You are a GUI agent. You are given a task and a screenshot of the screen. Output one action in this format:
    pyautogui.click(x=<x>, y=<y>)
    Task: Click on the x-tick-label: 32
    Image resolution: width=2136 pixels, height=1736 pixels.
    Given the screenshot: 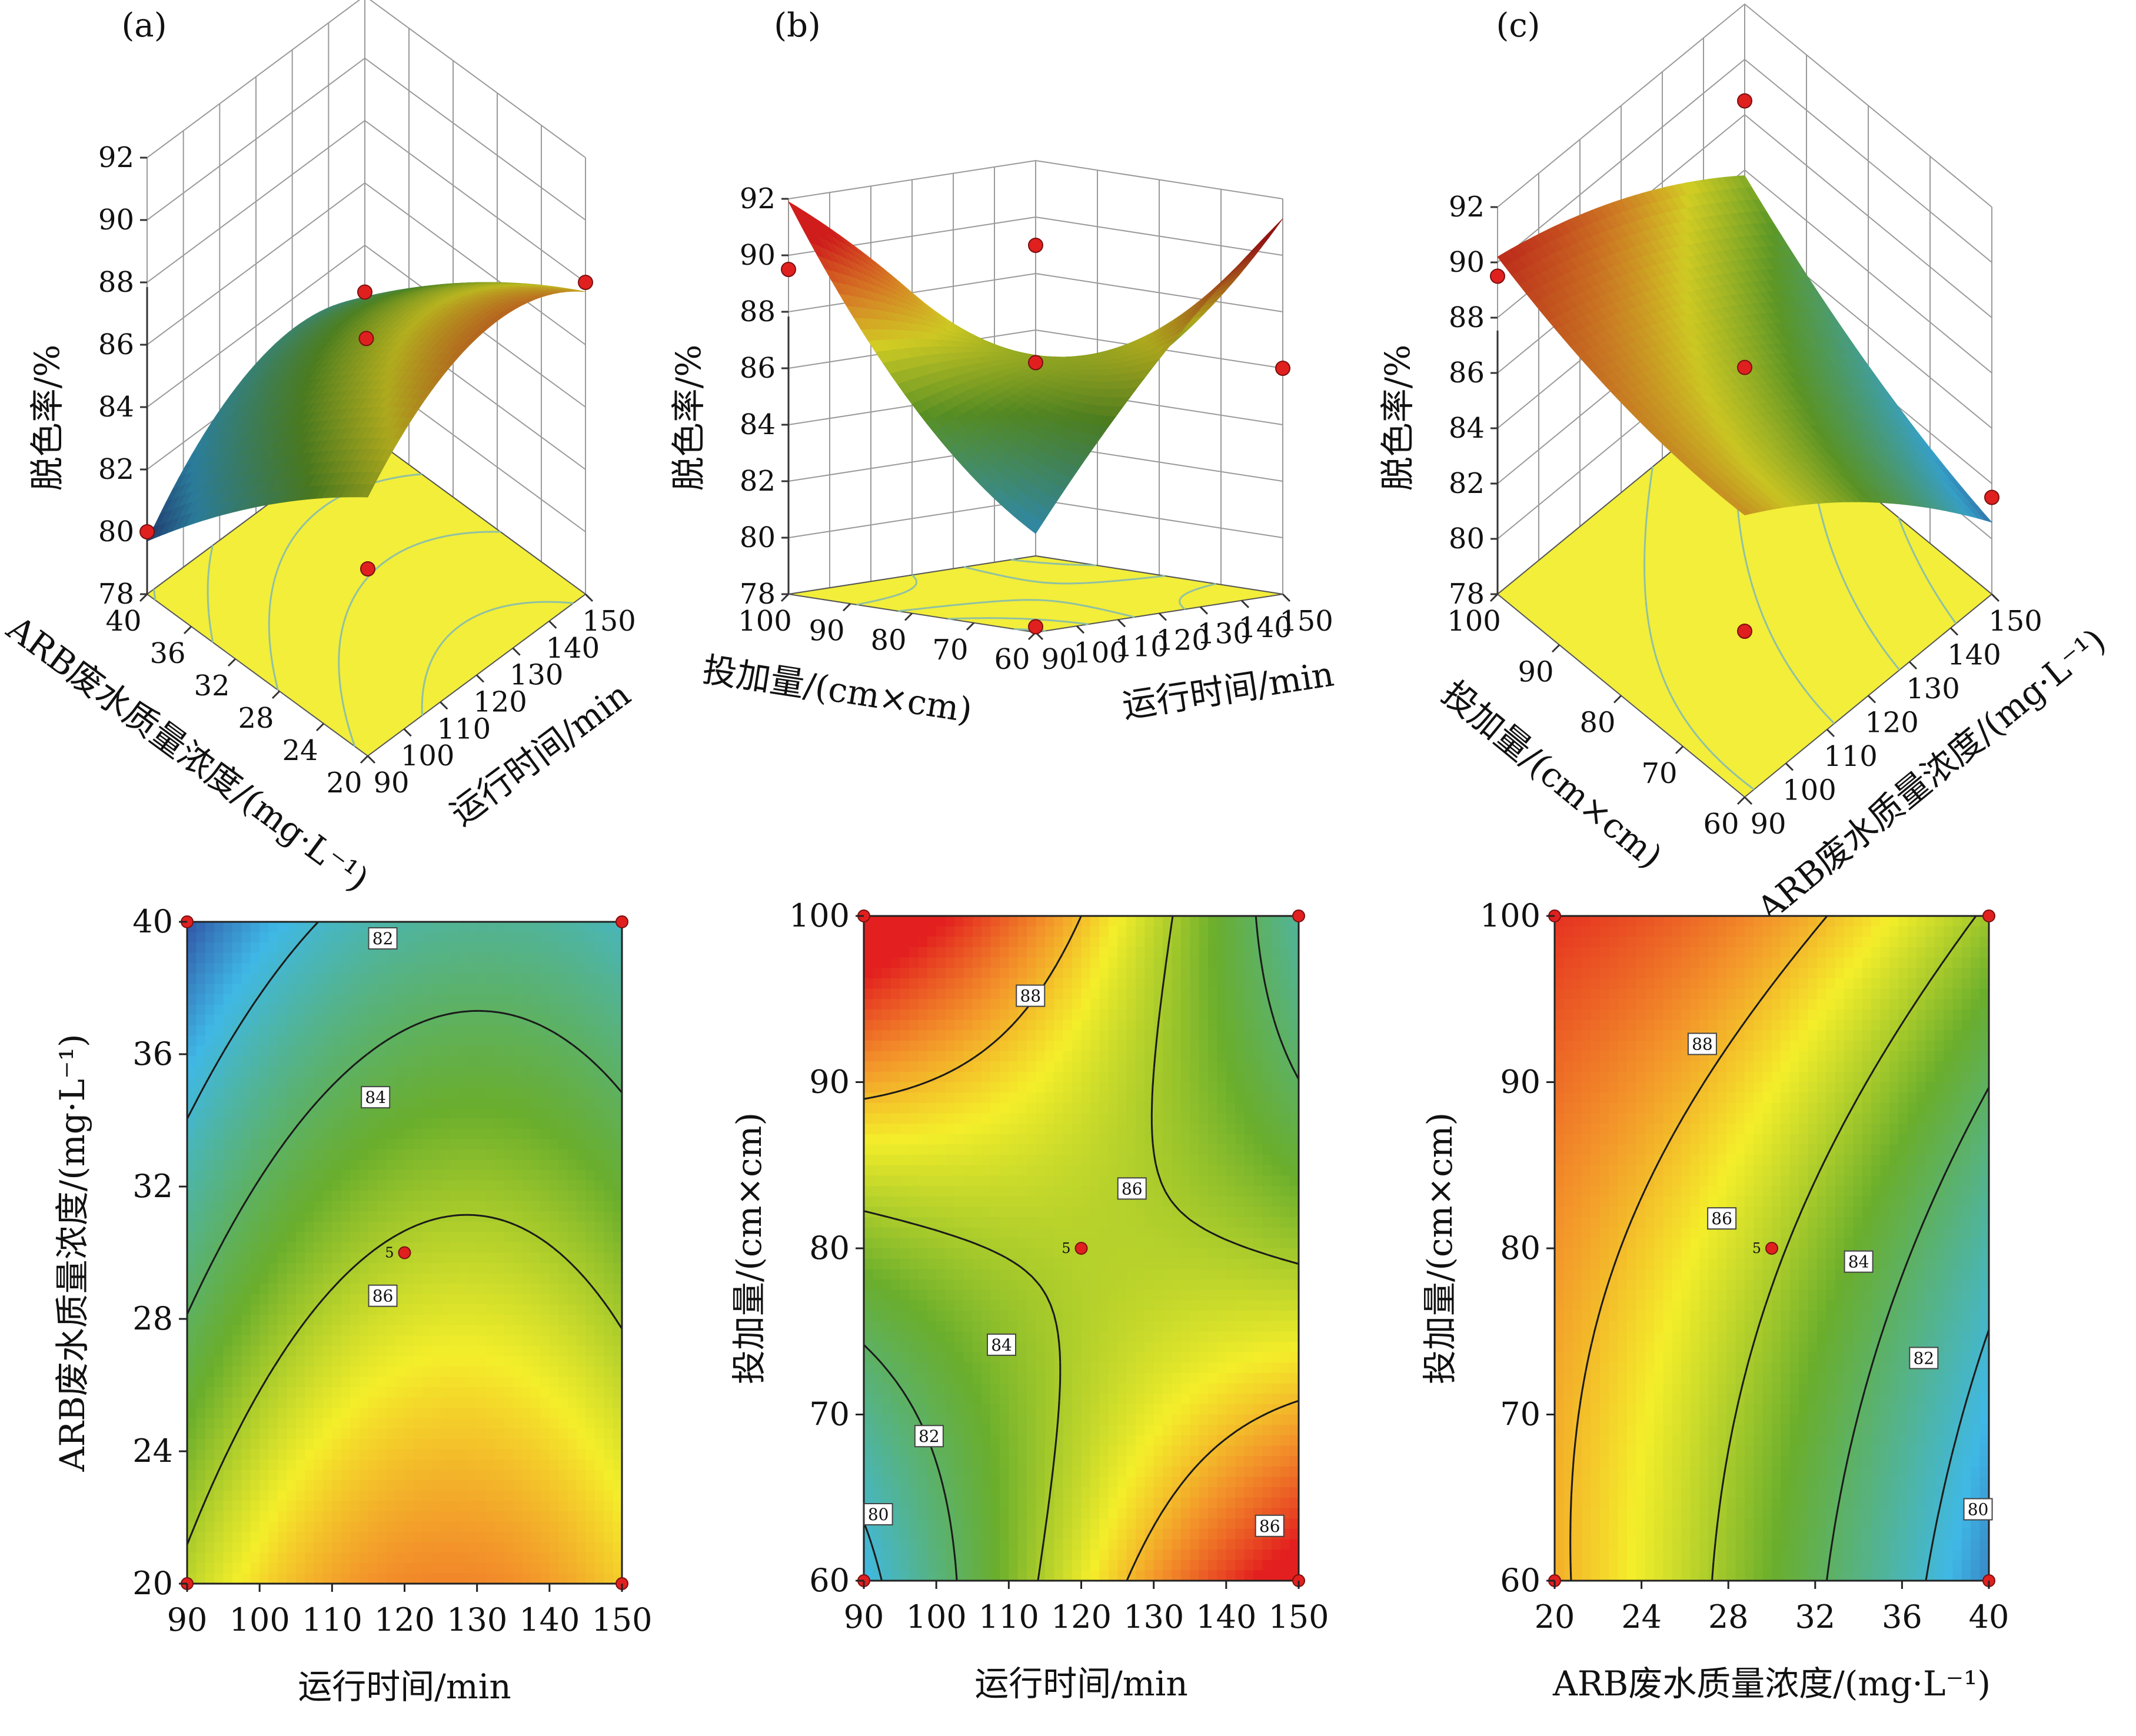 What is the action you would take?
    pyautogui.click(x=1815, y=1616)
    